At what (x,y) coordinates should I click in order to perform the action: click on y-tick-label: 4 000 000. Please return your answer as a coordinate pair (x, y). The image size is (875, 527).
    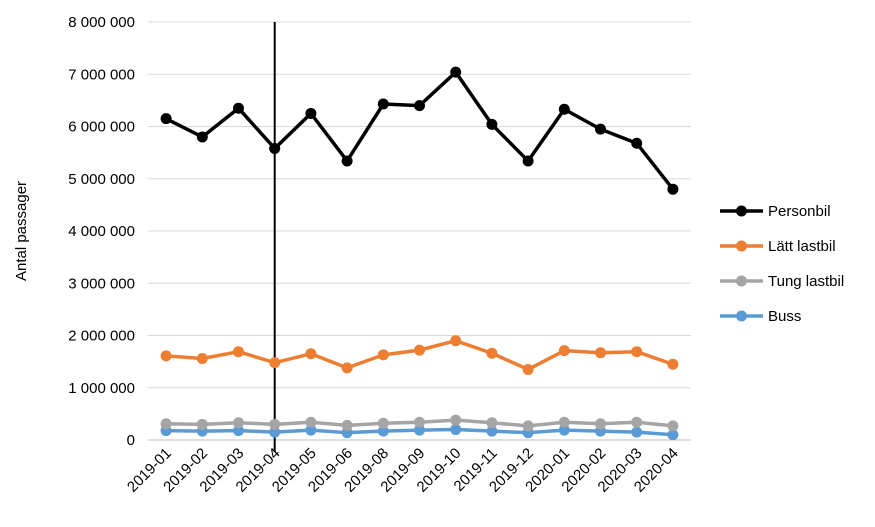
    Looking at the image, I should click on (101, 231).